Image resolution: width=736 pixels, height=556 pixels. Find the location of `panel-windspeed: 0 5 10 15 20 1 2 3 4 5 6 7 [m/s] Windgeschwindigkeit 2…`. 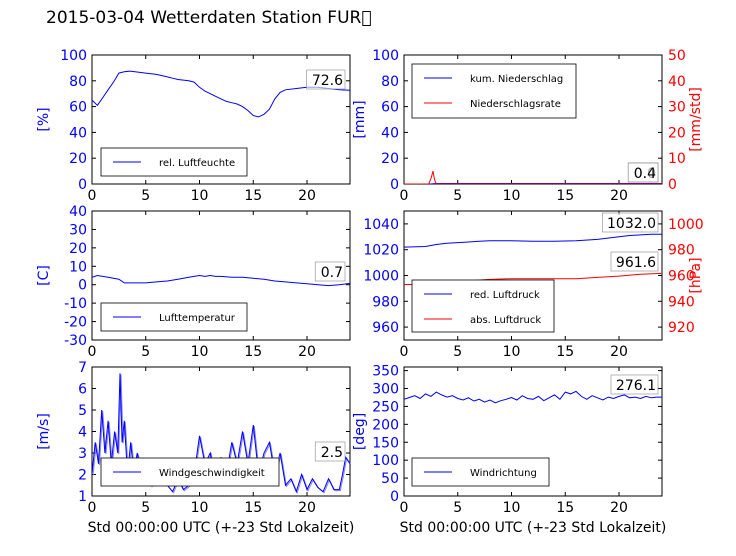

panel-windspeed: 0 5 10 15 20 1 2 3 4 5 6 7 [m/s] Windgeschwindigkeit 2… is located at coordinates (193, 438).